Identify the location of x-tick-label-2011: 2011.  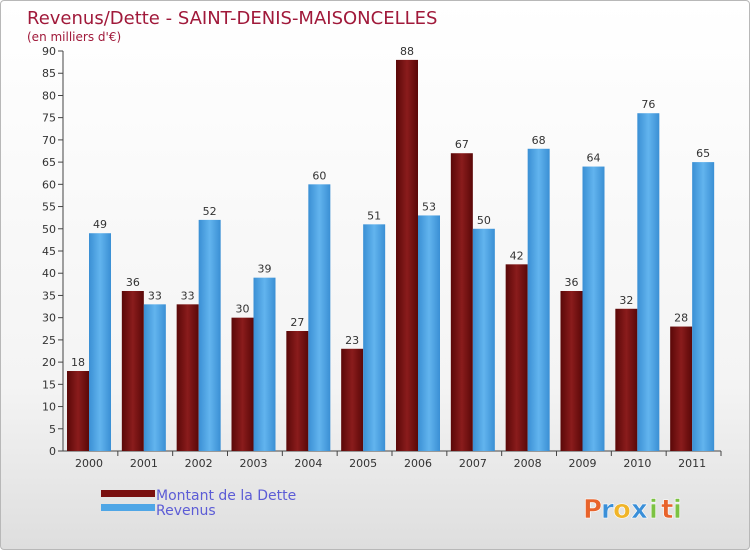
(692, 463).